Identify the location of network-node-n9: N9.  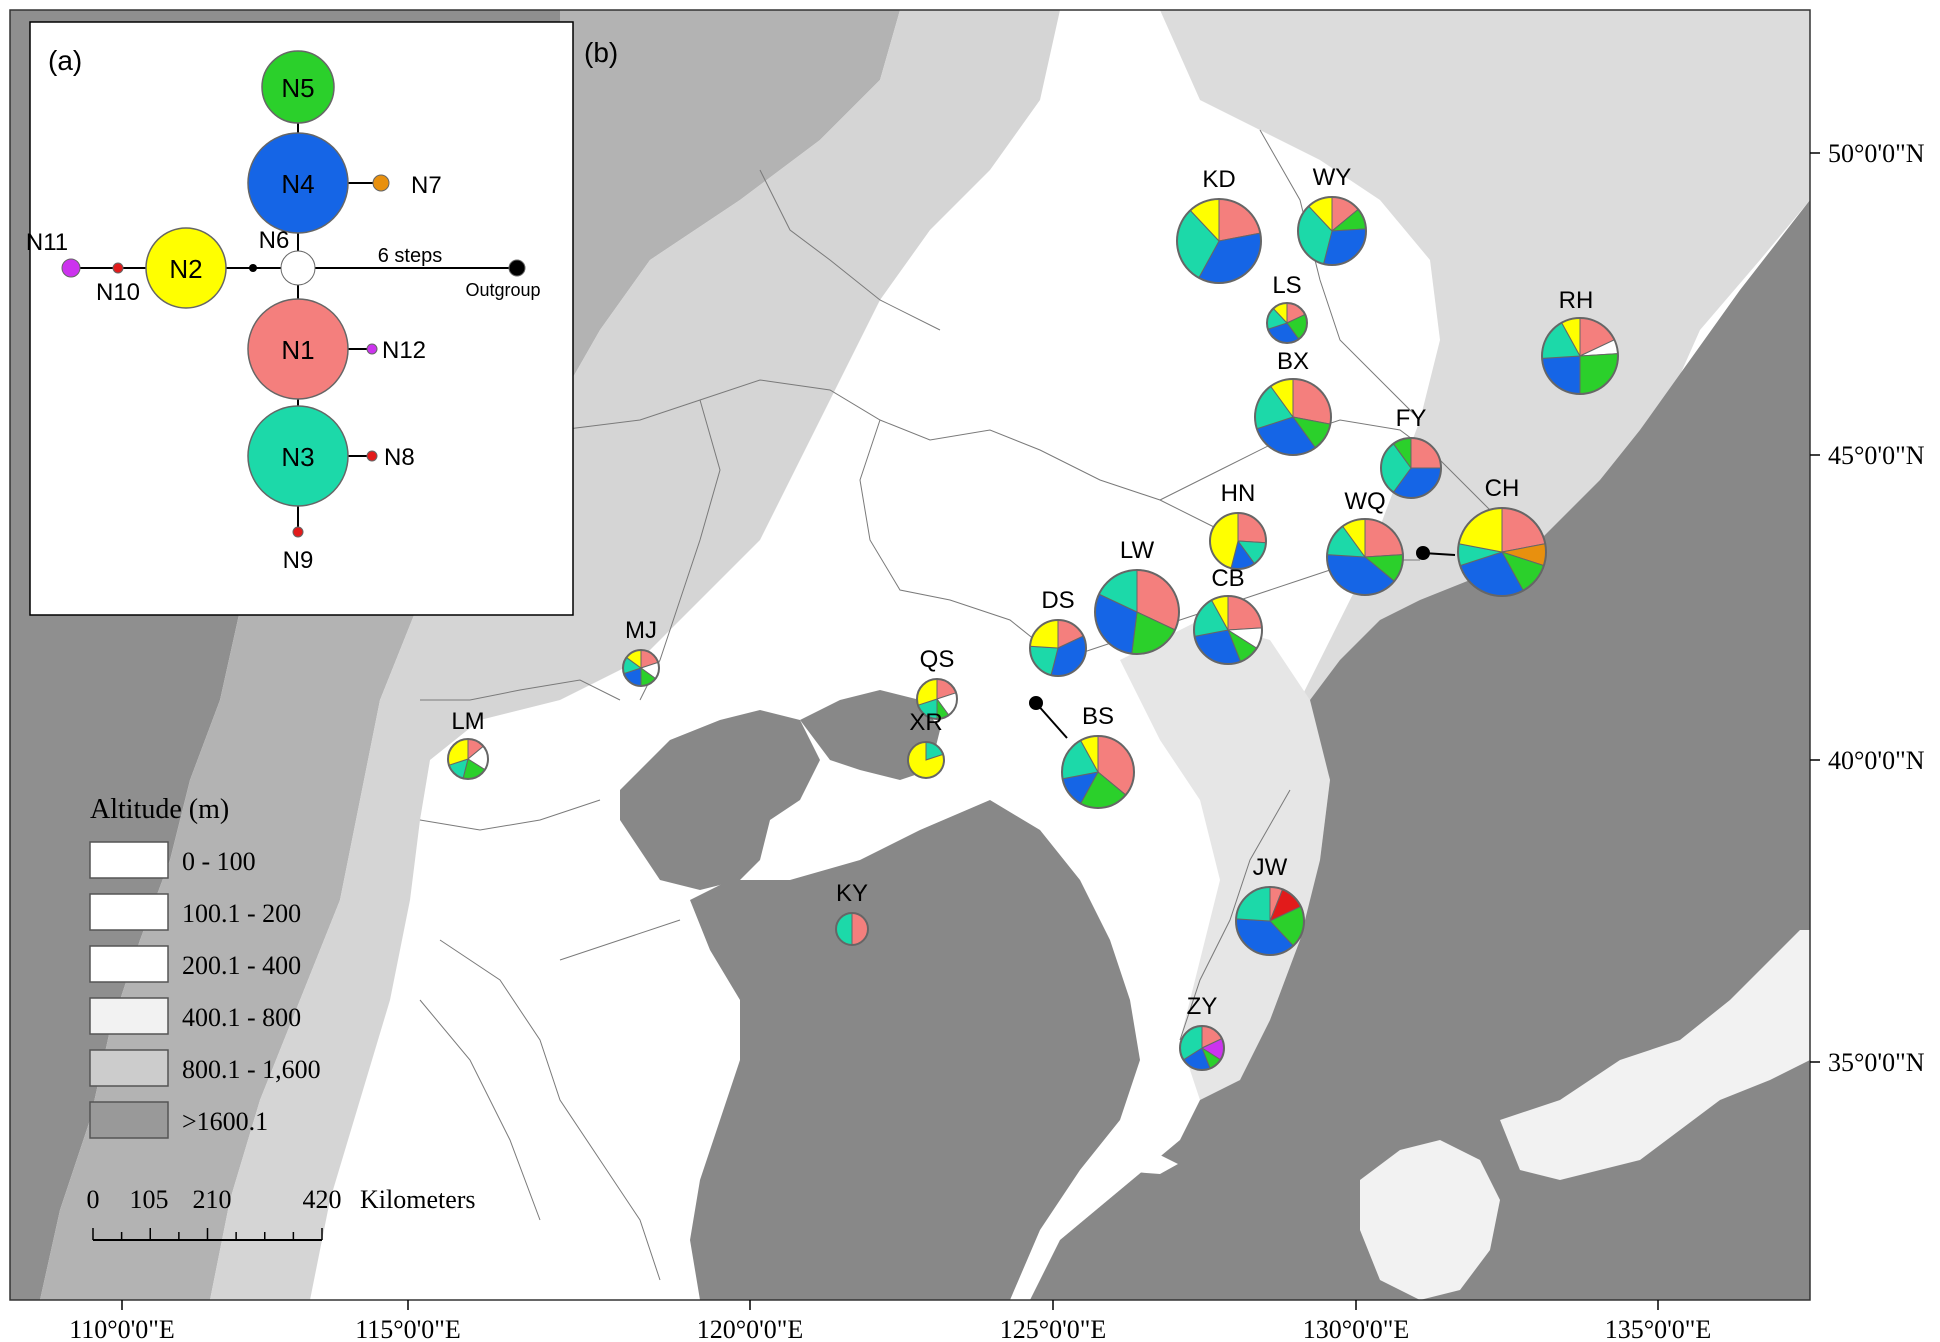
(298, 550).